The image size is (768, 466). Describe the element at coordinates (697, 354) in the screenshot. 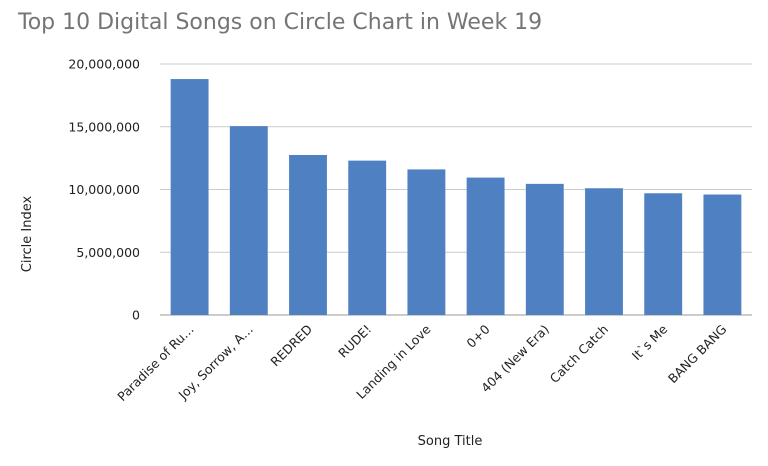

I see `x-tick-label: BANG BANG` at that location.